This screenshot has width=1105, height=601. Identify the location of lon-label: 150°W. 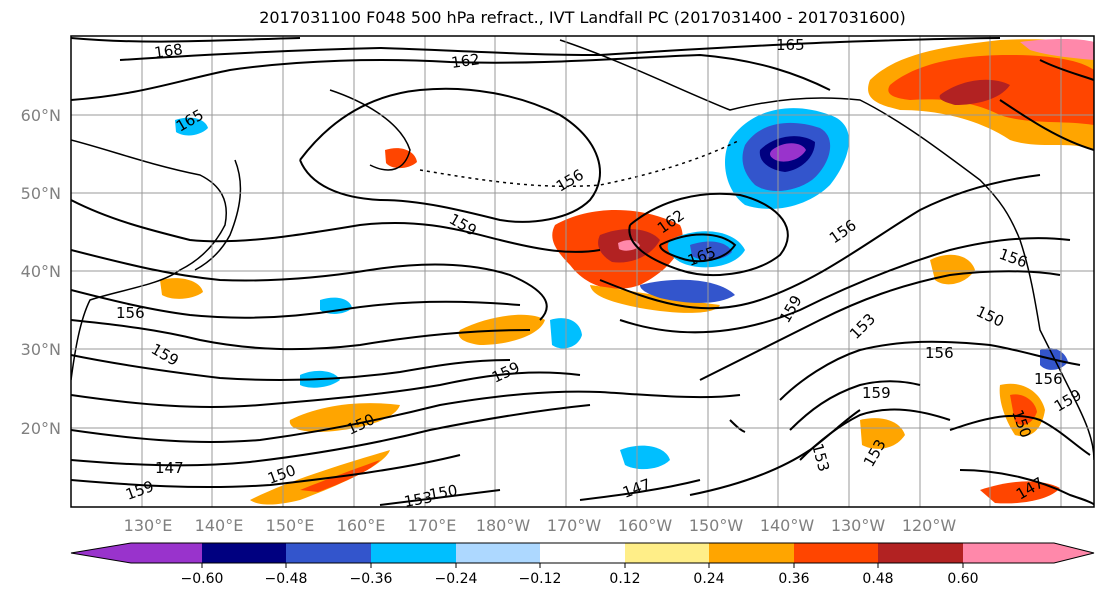
(716, 525).